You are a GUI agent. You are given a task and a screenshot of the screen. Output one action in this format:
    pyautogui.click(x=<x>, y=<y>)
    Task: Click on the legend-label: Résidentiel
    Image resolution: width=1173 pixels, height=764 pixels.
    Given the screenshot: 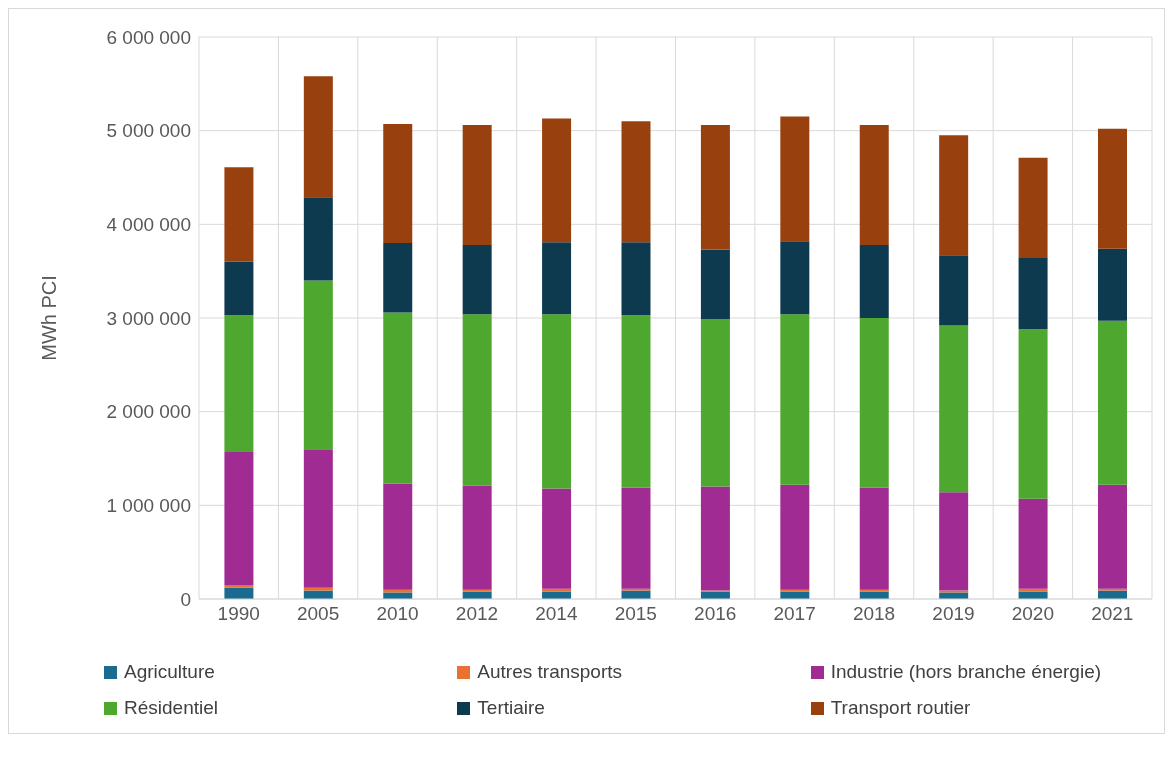 What is the action you would take?
    pyautogui.click(x=171, y=708)
    